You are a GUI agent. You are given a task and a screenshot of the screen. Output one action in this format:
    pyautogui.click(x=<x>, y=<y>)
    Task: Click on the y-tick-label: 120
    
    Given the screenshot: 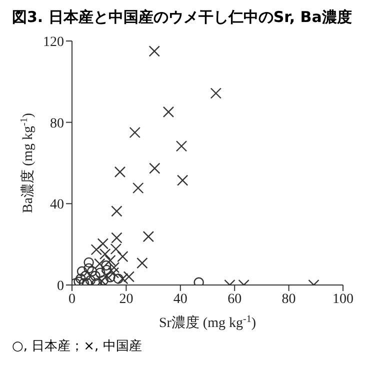 What is the action you would take?
    pyautogui.click(x=53, y=42)
    